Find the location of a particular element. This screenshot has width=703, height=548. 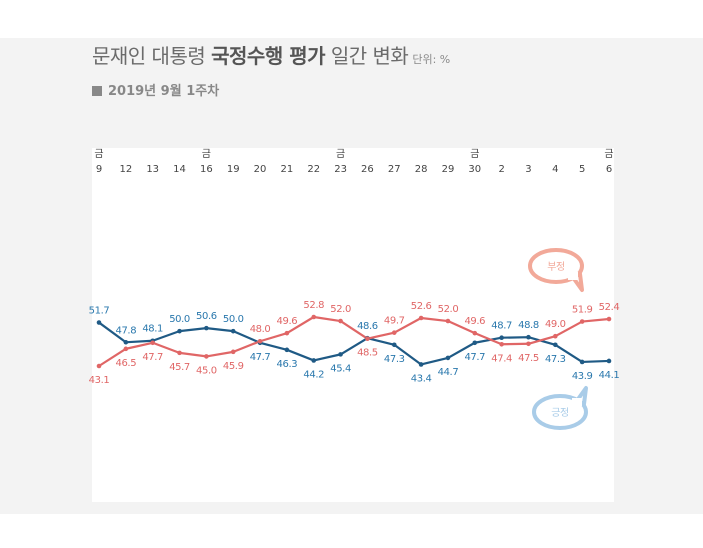

x-tick-label: 9 is located at coordinates (99, 169).